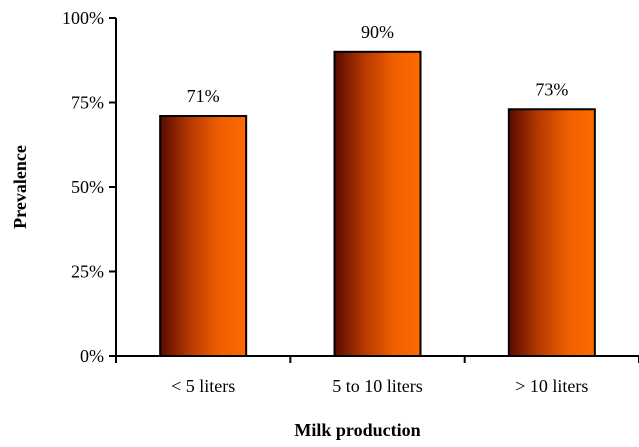  What do you see at coordinates (203, 386) in the screenshot?
I see `x-tick-label: < 5 liters` at bounding box center [203, 386].